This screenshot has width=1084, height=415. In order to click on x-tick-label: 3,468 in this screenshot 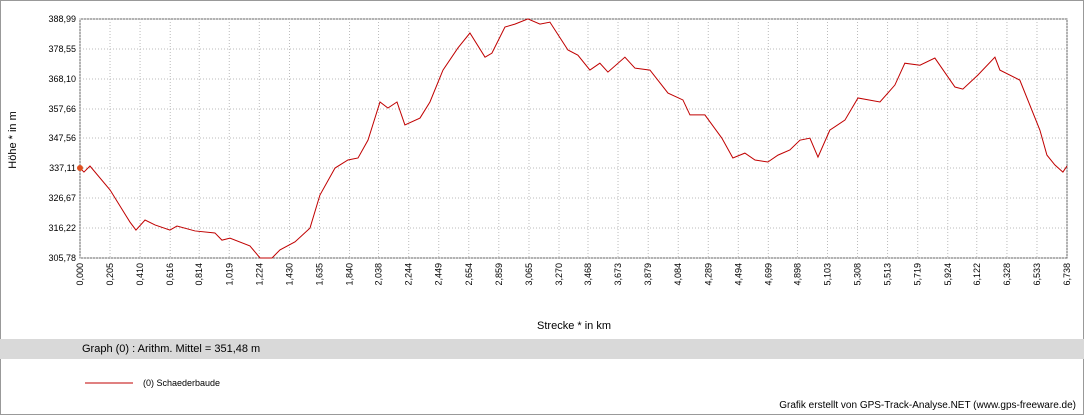, I will do `click(588, 274)`.